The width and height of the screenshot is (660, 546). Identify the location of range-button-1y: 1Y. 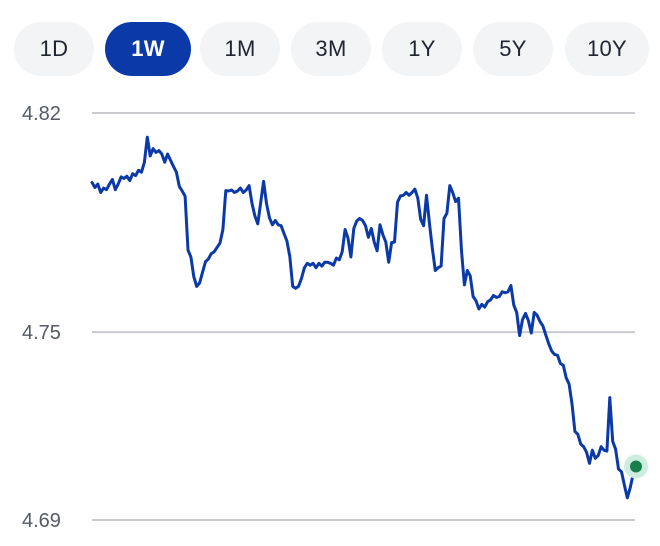
(422, 49).